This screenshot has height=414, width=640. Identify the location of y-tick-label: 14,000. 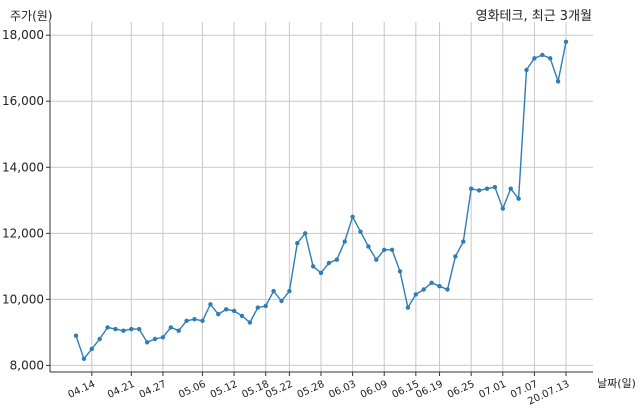
(23, 167).